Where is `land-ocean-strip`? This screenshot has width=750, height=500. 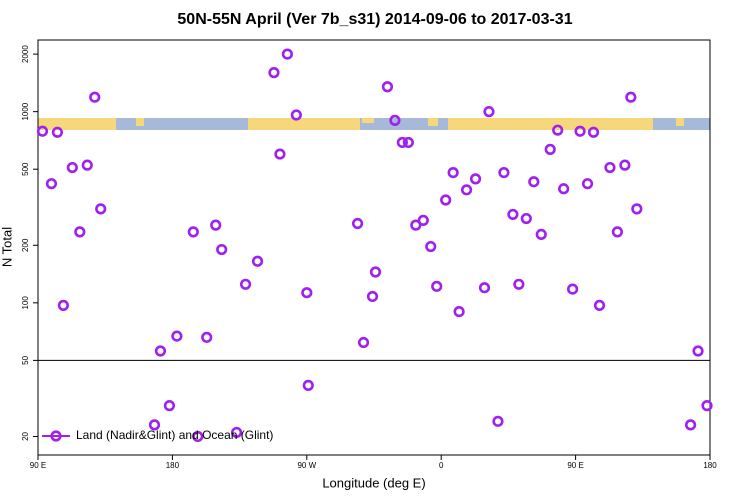 land-ocean-strip is located at coordinates (374, 124).